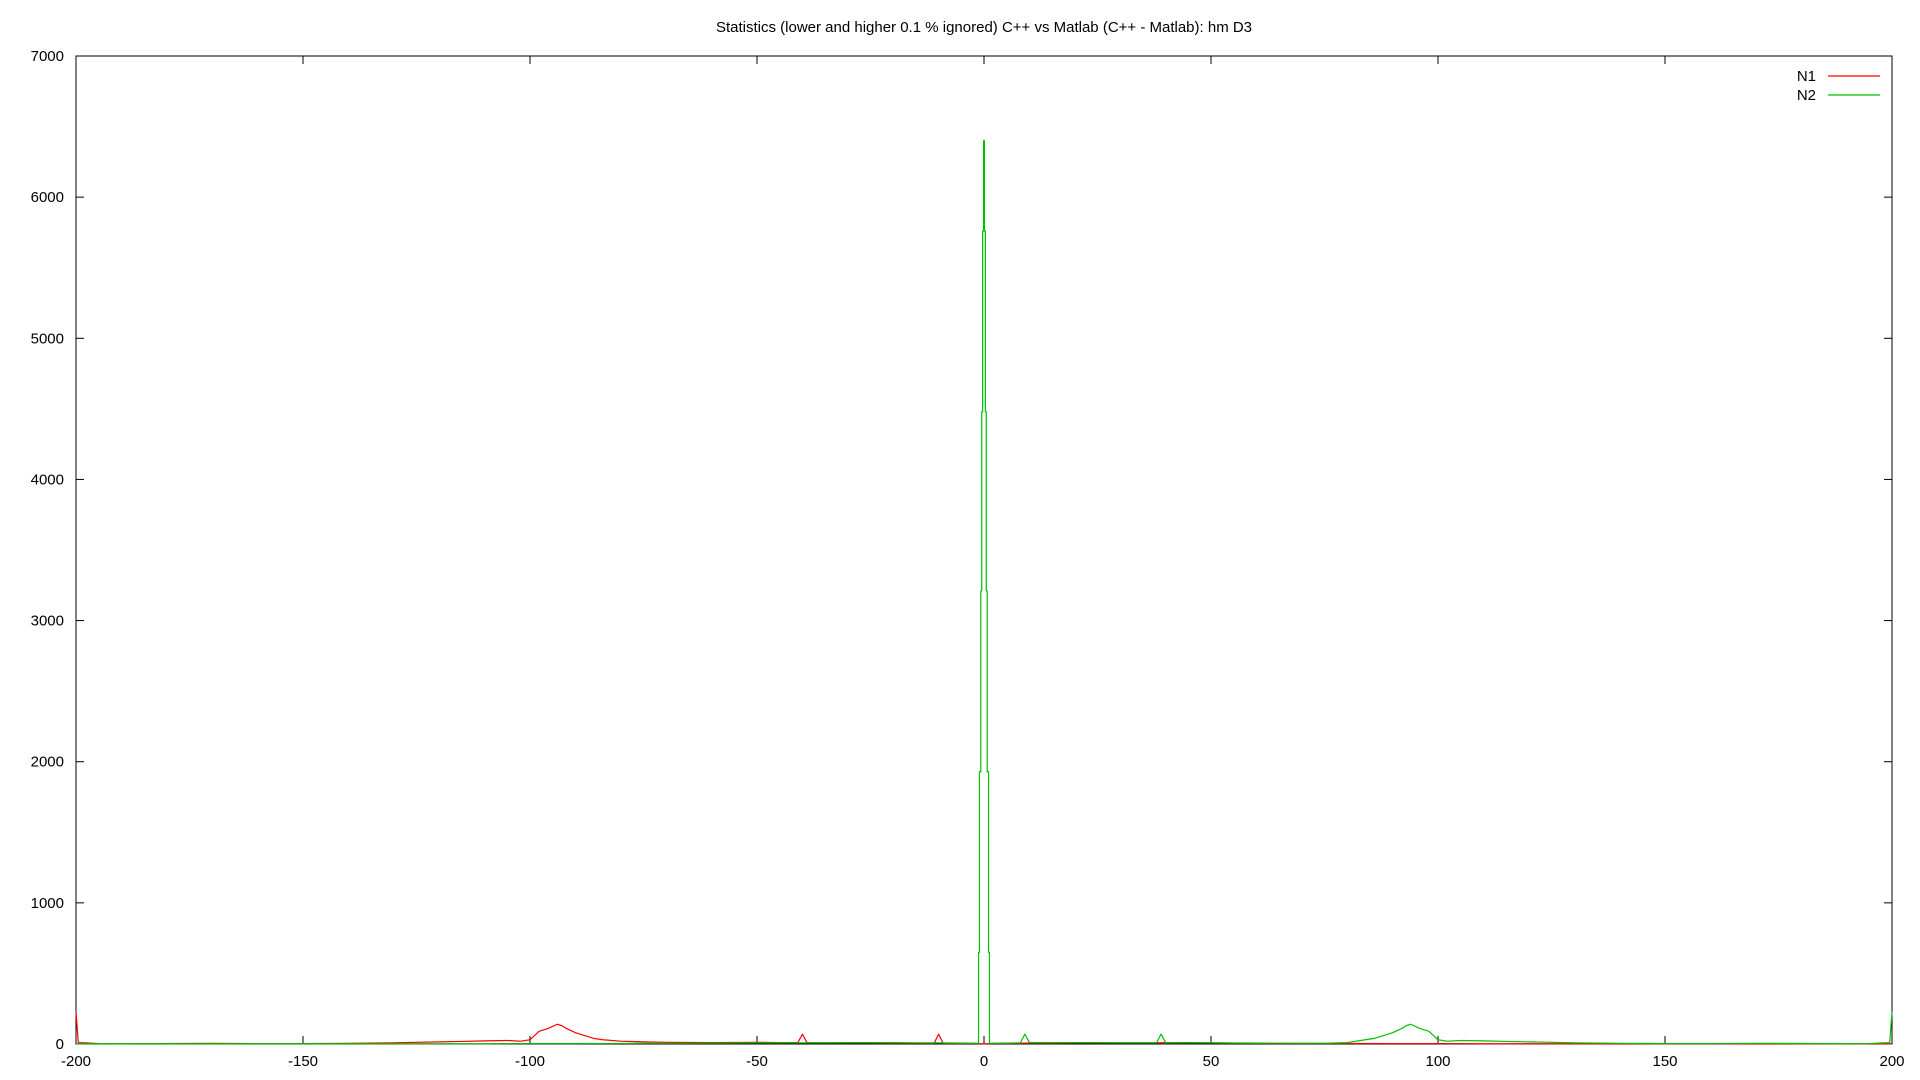 The height and width of the screenshot is (1080, 1920). Describe the element at coordinates (303, 1061) in the screenshot. I see `x-tick-label: -150` at that location.